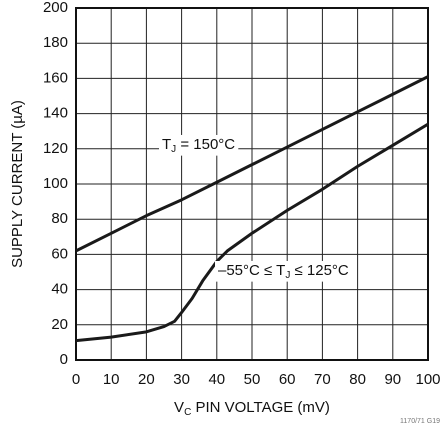  I want to click on y-axis-label: SUPPLY CURRENT (µA), so click(17, 184).